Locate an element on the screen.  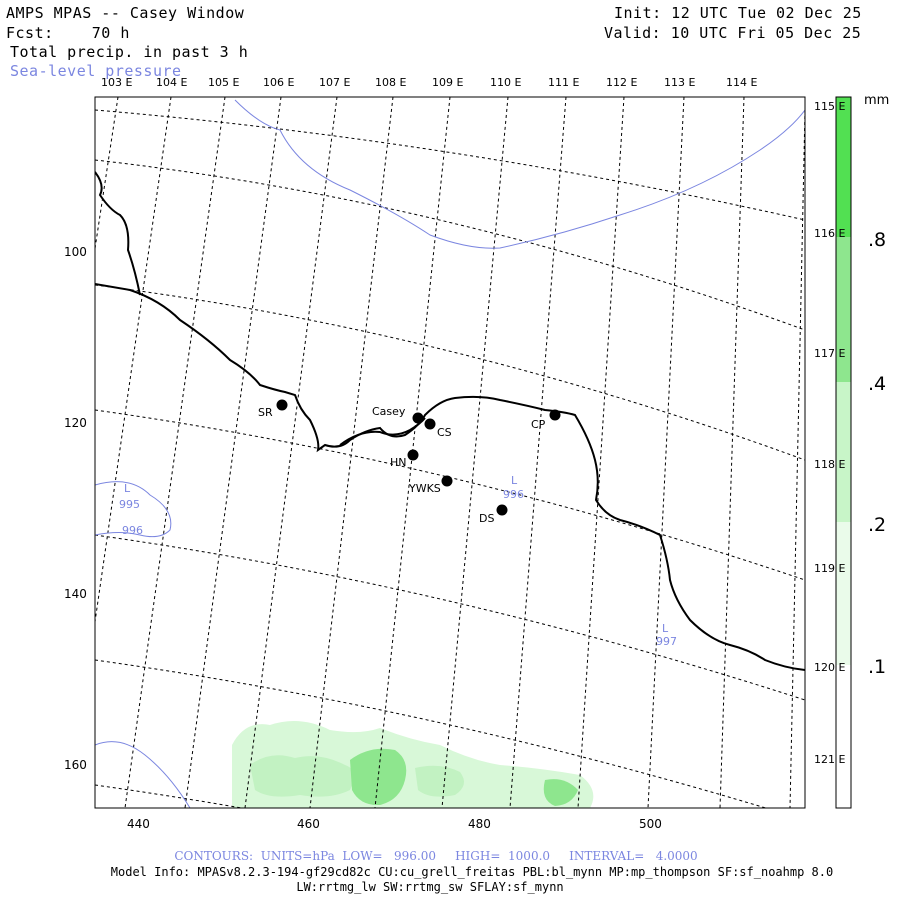
map-title: AMPS MPAS -- Casey Window is located at coordinates (125, 13).